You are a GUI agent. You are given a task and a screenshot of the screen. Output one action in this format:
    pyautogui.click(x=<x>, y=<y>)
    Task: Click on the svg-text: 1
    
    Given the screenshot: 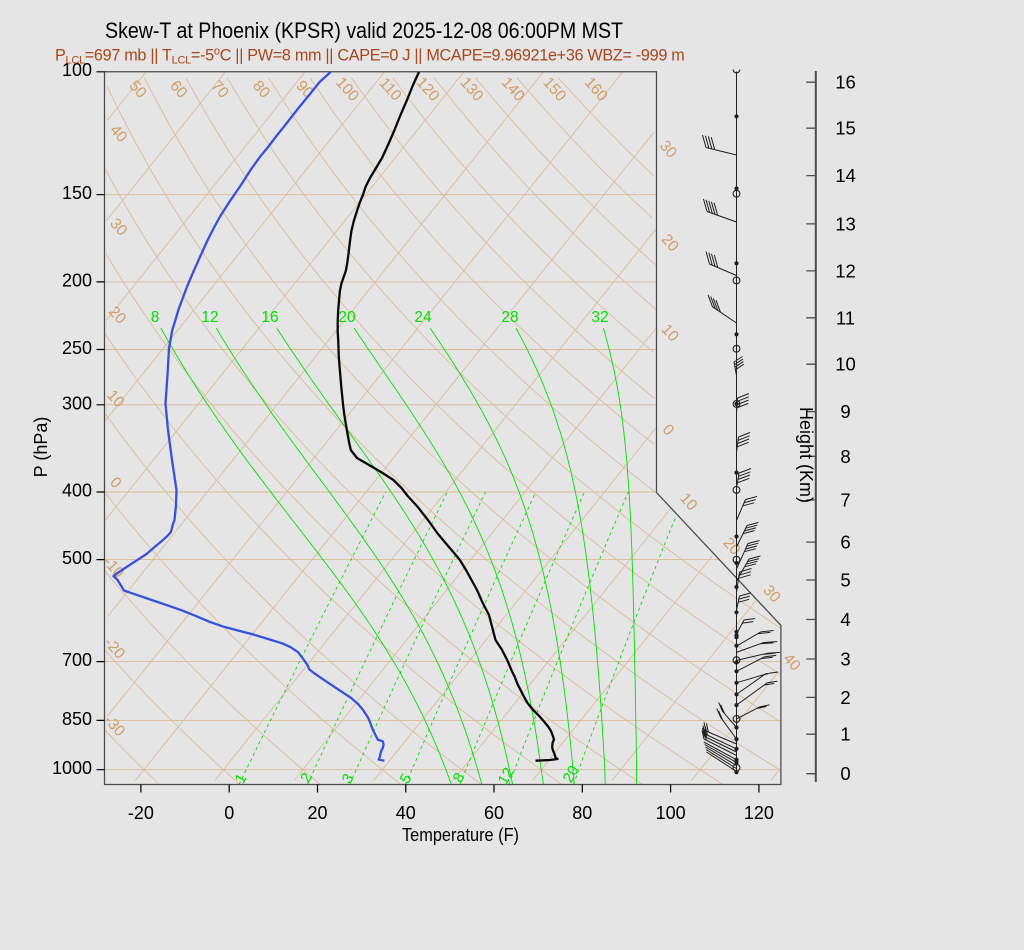 What is the action you would take?
    pyautogui.click(x=845, y=734)
    